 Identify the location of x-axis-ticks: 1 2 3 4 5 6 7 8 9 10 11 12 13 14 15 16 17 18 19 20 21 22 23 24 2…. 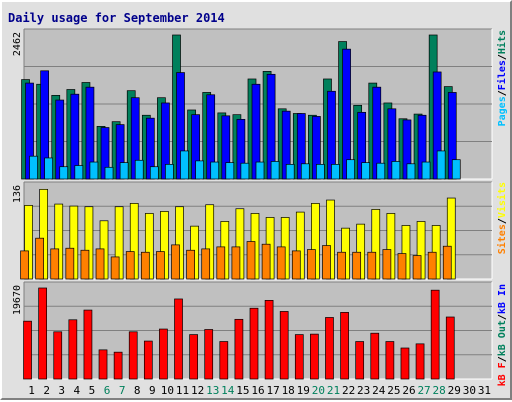
(259, 390).